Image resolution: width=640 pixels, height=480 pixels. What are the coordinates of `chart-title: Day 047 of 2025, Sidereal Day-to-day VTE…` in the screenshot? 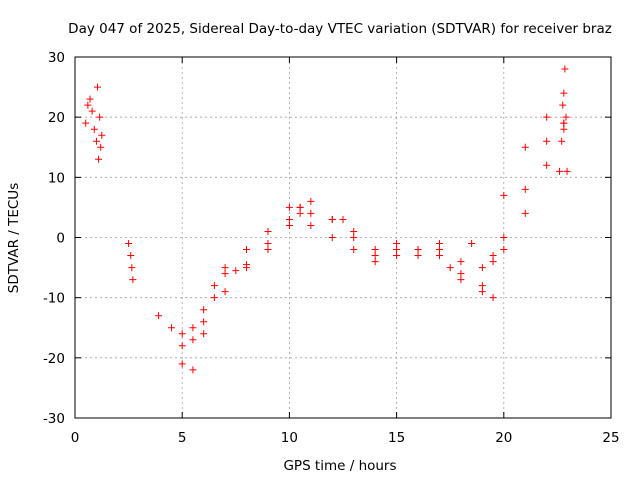 It's located at (340, 29).